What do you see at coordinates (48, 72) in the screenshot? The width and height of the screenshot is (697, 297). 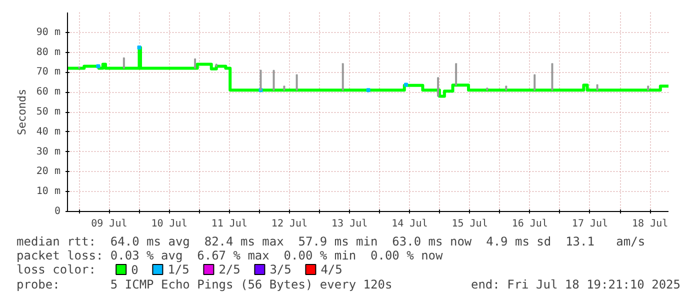 I see `y-tick-label: 70 m` at bounding box center [48, 72].